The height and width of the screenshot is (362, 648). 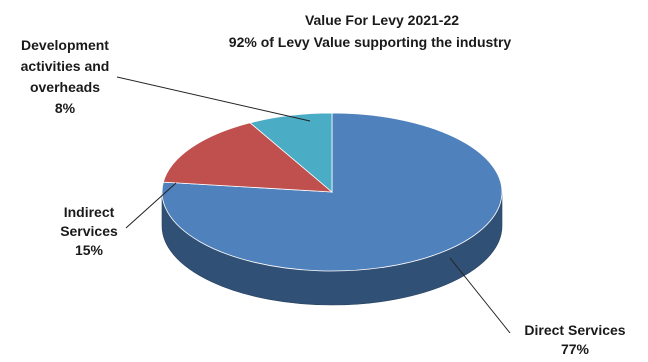 What do you see at coordinates (65, 45) in the screenshot?
I see `slice-label-line: Development` at bounding box center [65, 45].